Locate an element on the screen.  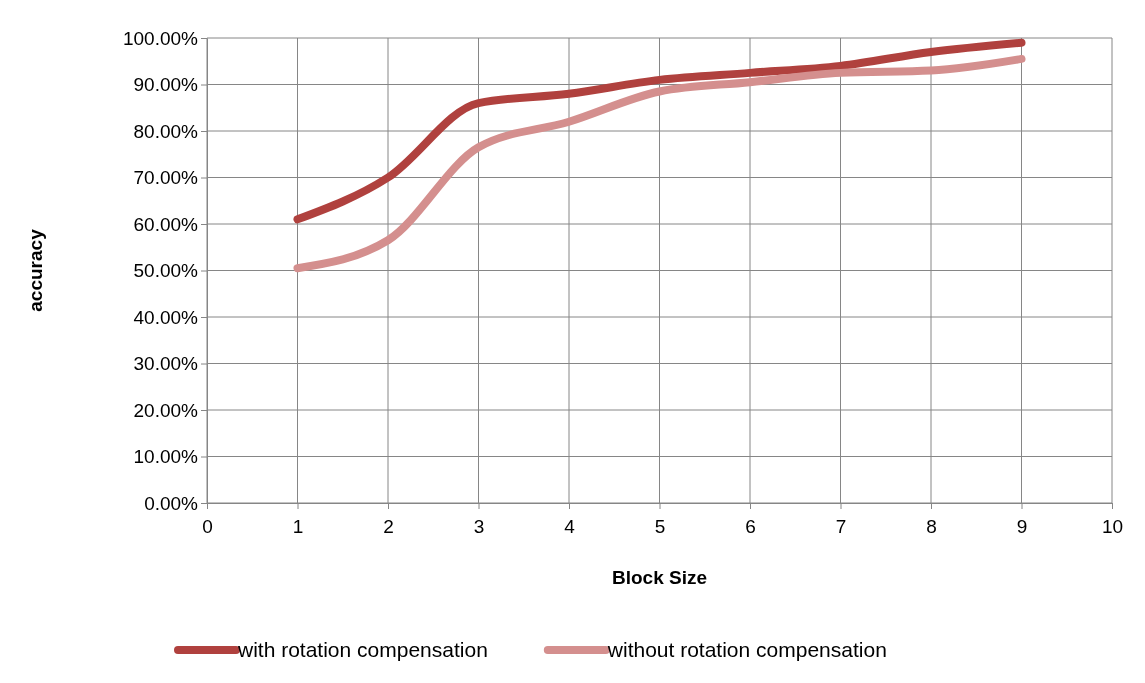
x-axis-title: Block Size is located at coordinates (659, 577).